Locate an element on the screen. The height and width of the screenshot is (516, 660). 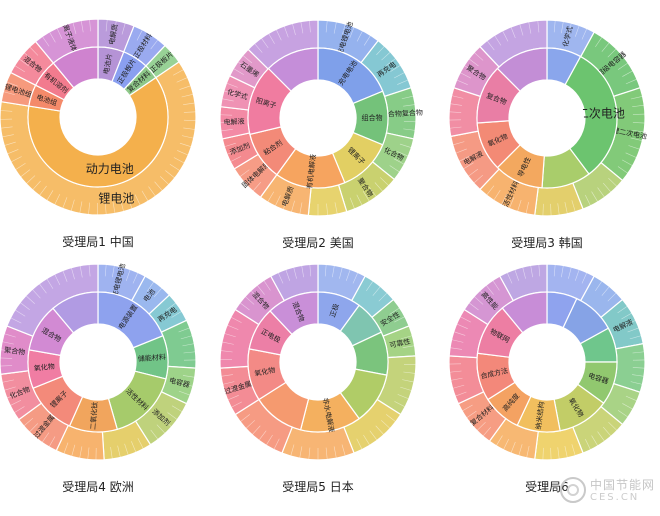
center-hole is located at coordinates (318, 118).